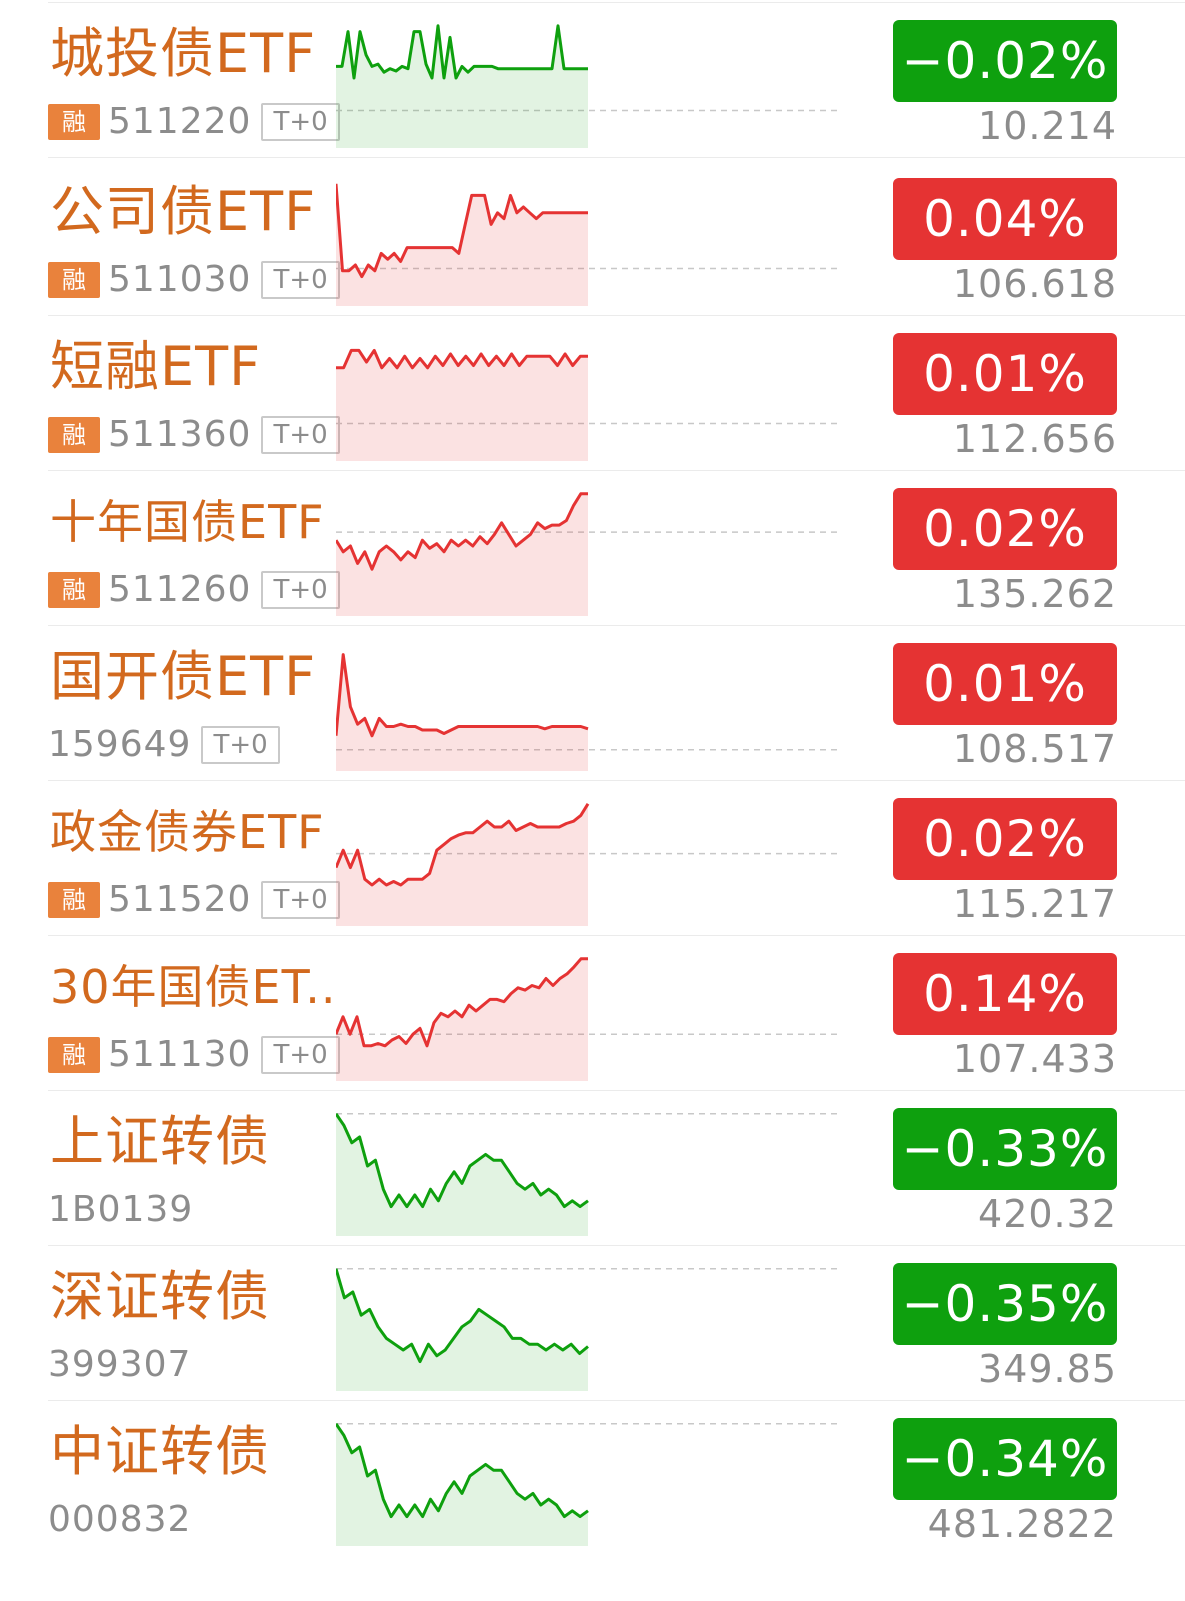  I want to click on change-badge: −0.33%, so click(1005, 1149).